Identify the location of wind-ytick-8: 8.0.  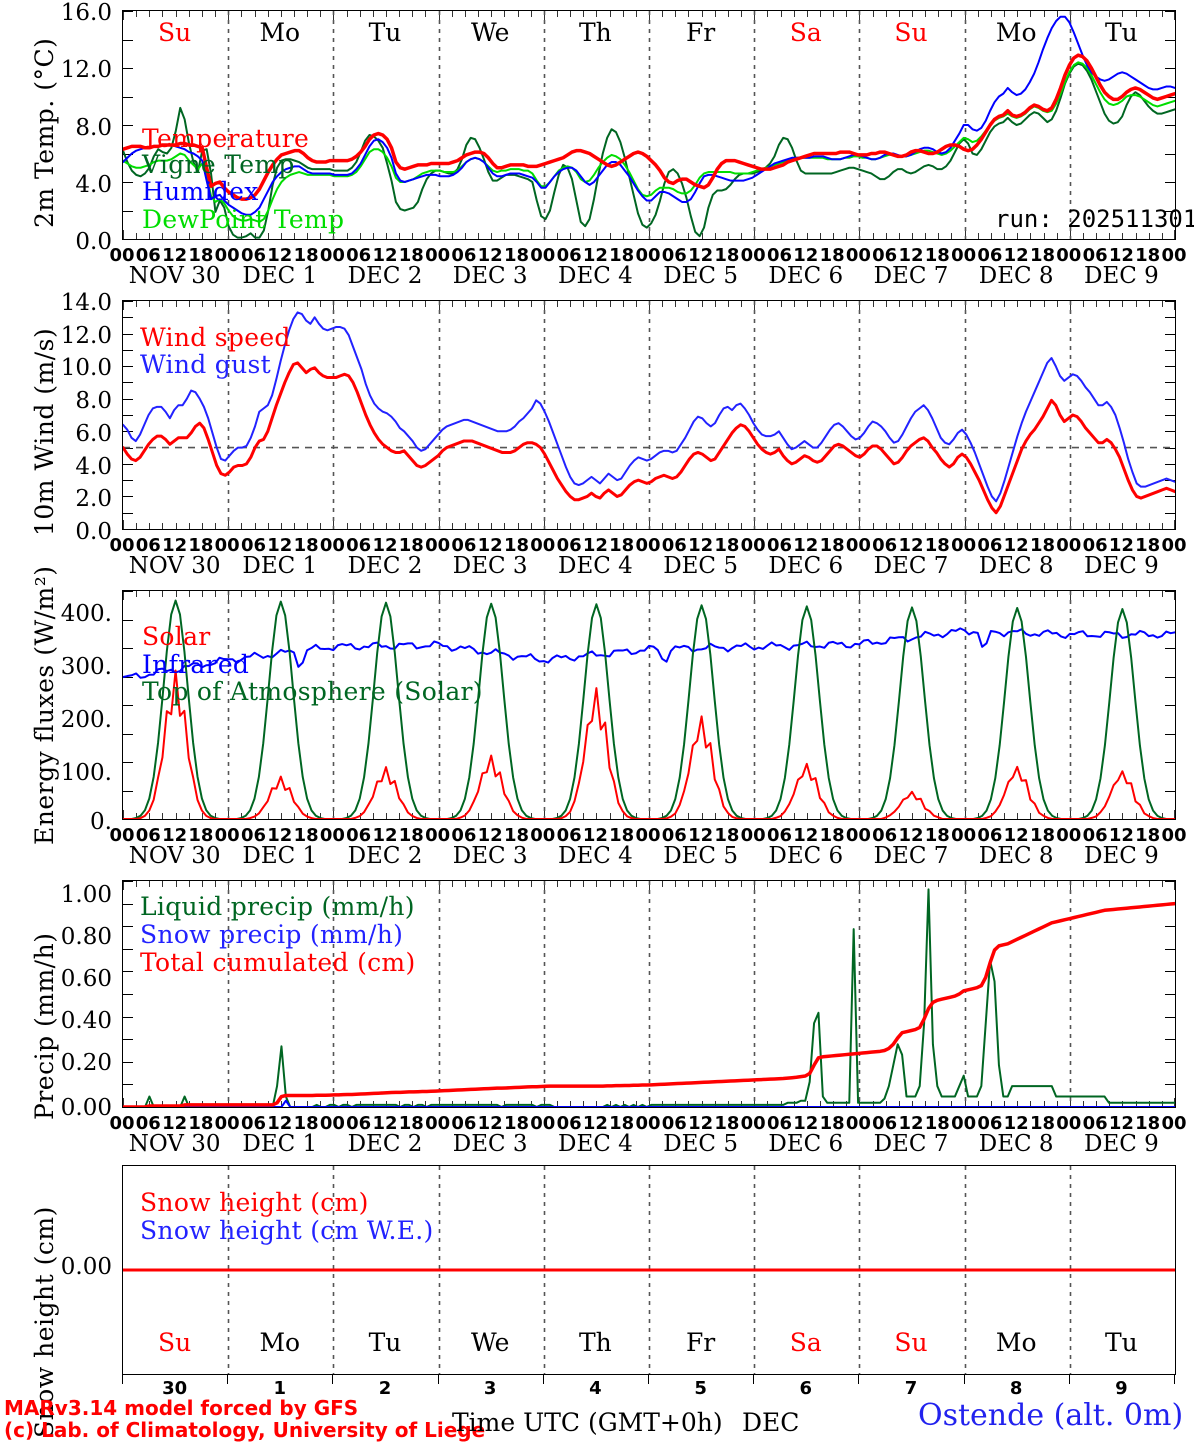
(93, 401).